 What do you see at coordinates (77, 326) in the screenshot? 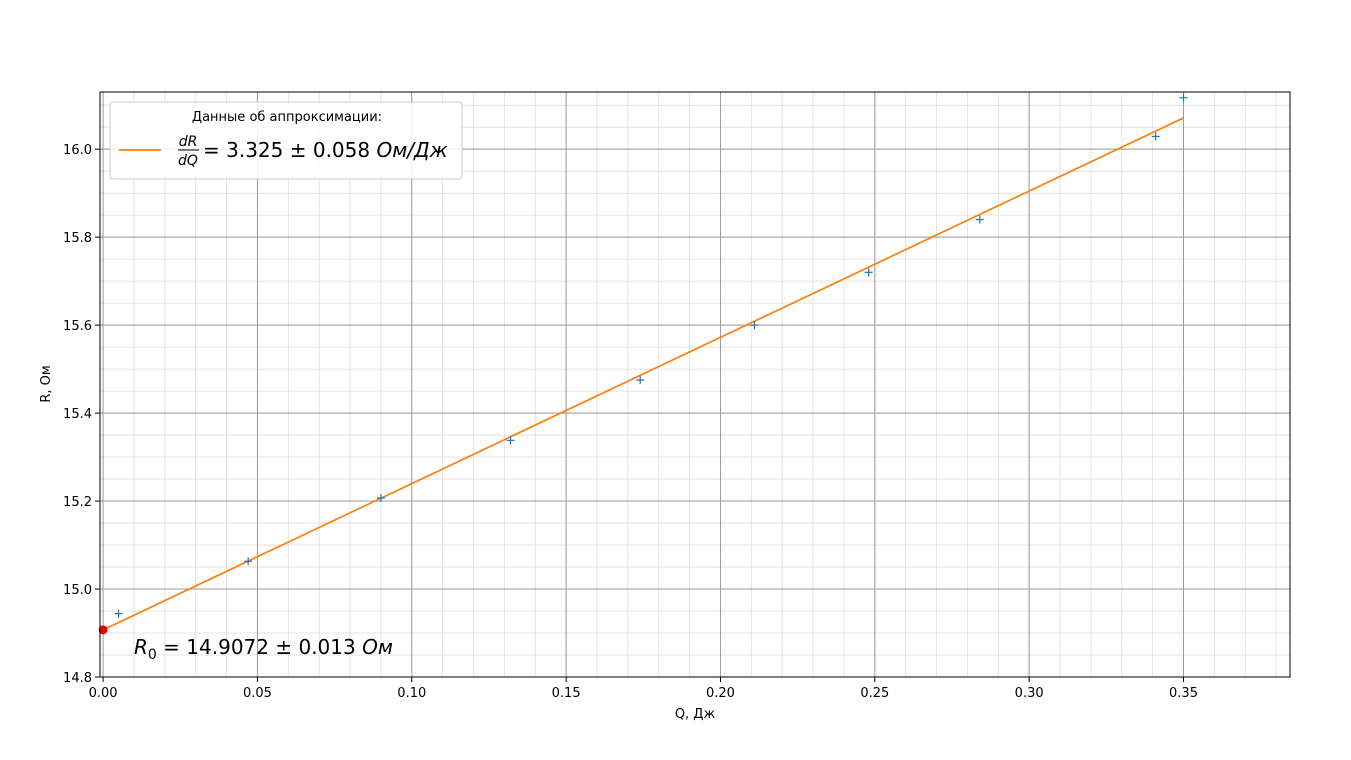
I see `y-tick-label: 15.6` at bounding box center [77, 326].